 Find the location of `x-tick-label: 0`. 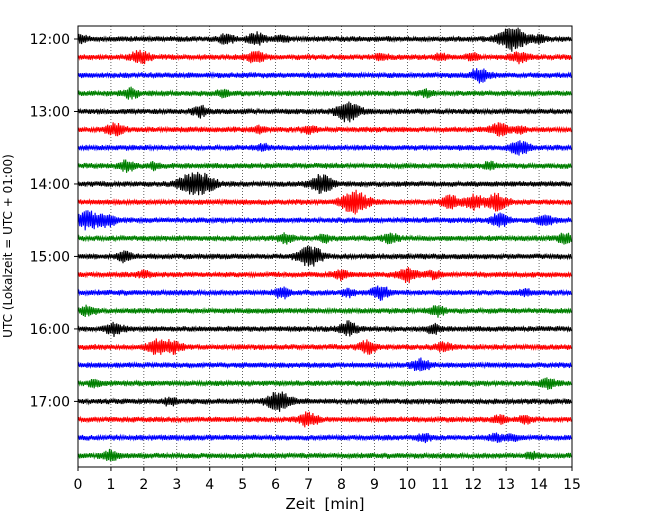

x-tick-label: 0 is located at coordinates (78, 485).